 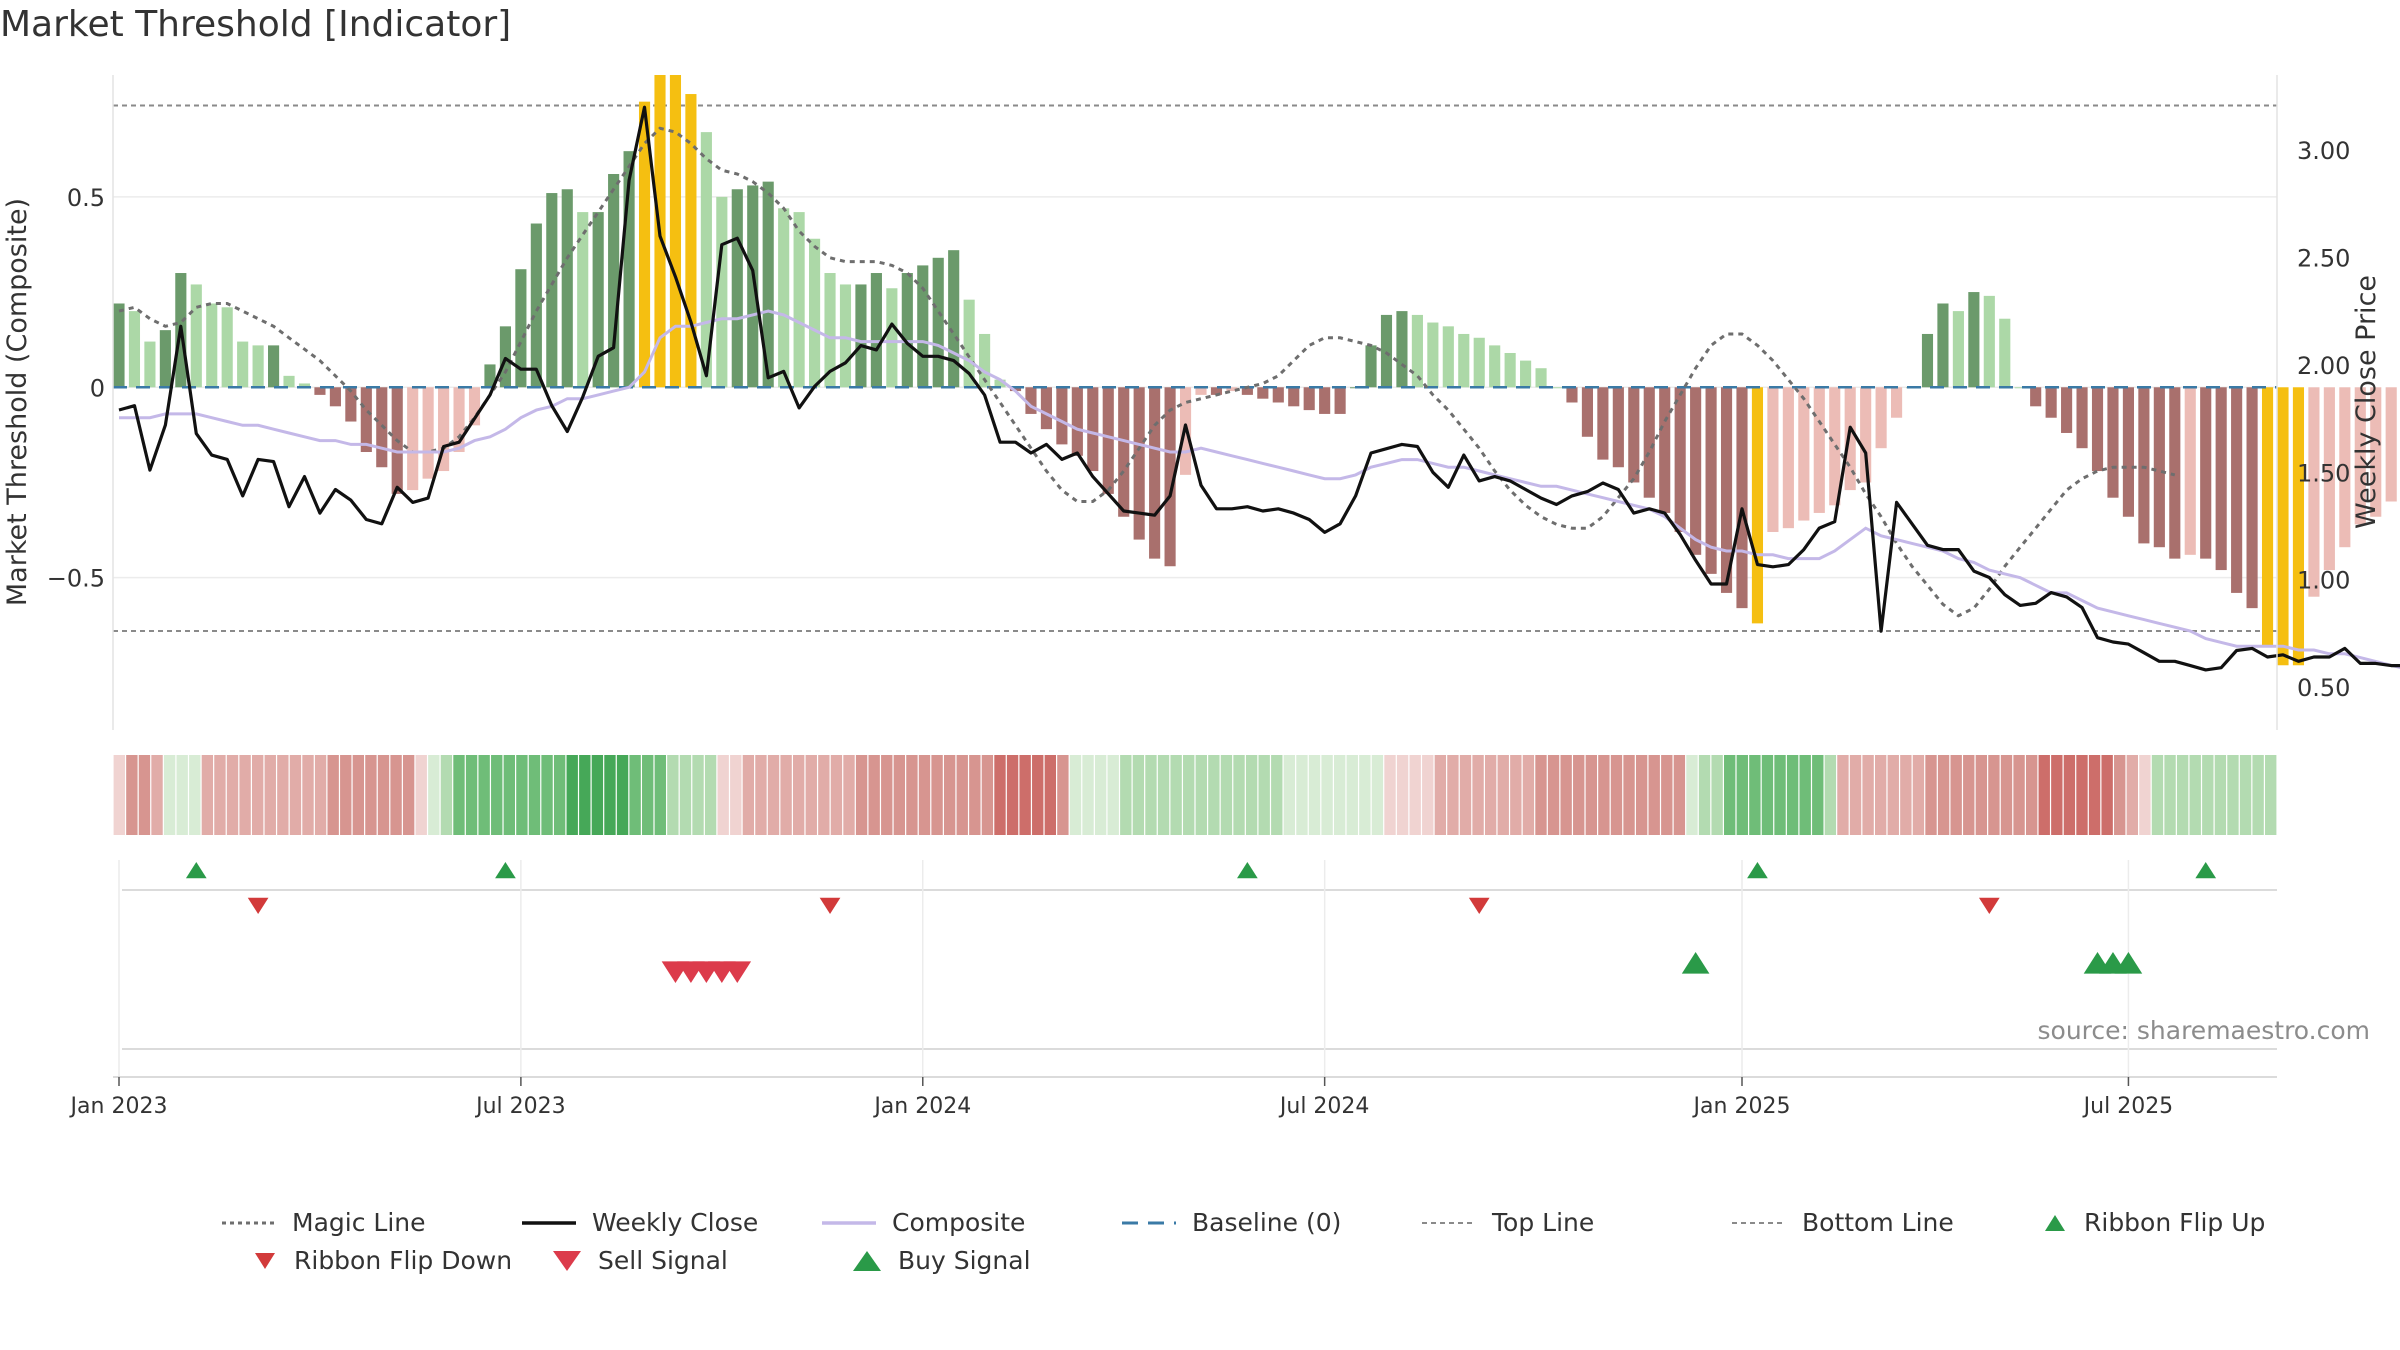 I want to click on x-tick-label: Jul 2025, so click(x=2128, y=1106).